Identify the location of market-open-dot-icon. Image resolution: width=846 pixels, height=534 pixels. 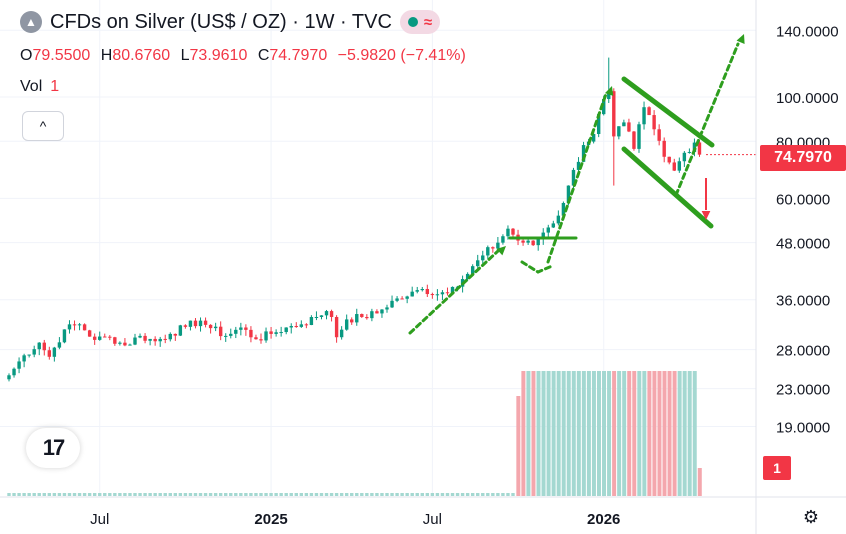
(412, 22).